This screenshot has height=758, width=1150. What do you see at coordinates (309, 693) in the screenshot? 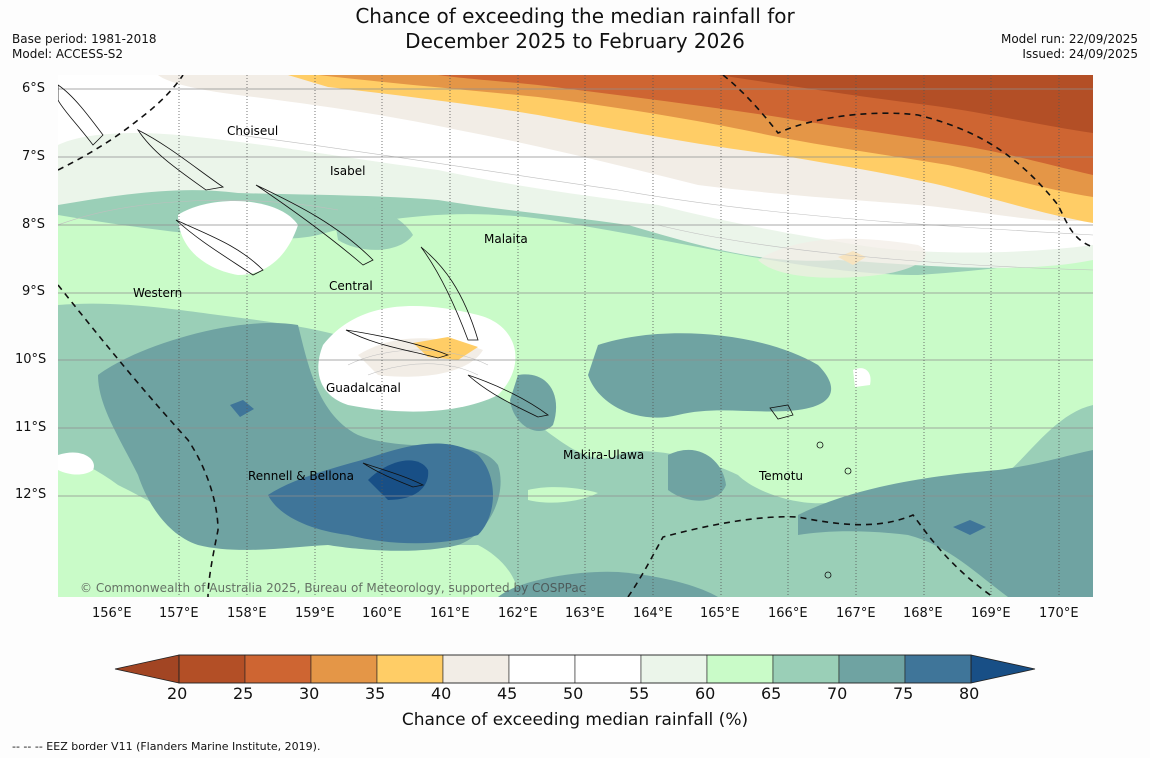
I see `cb-tick-30: 30` at bounding box center [309, 693].